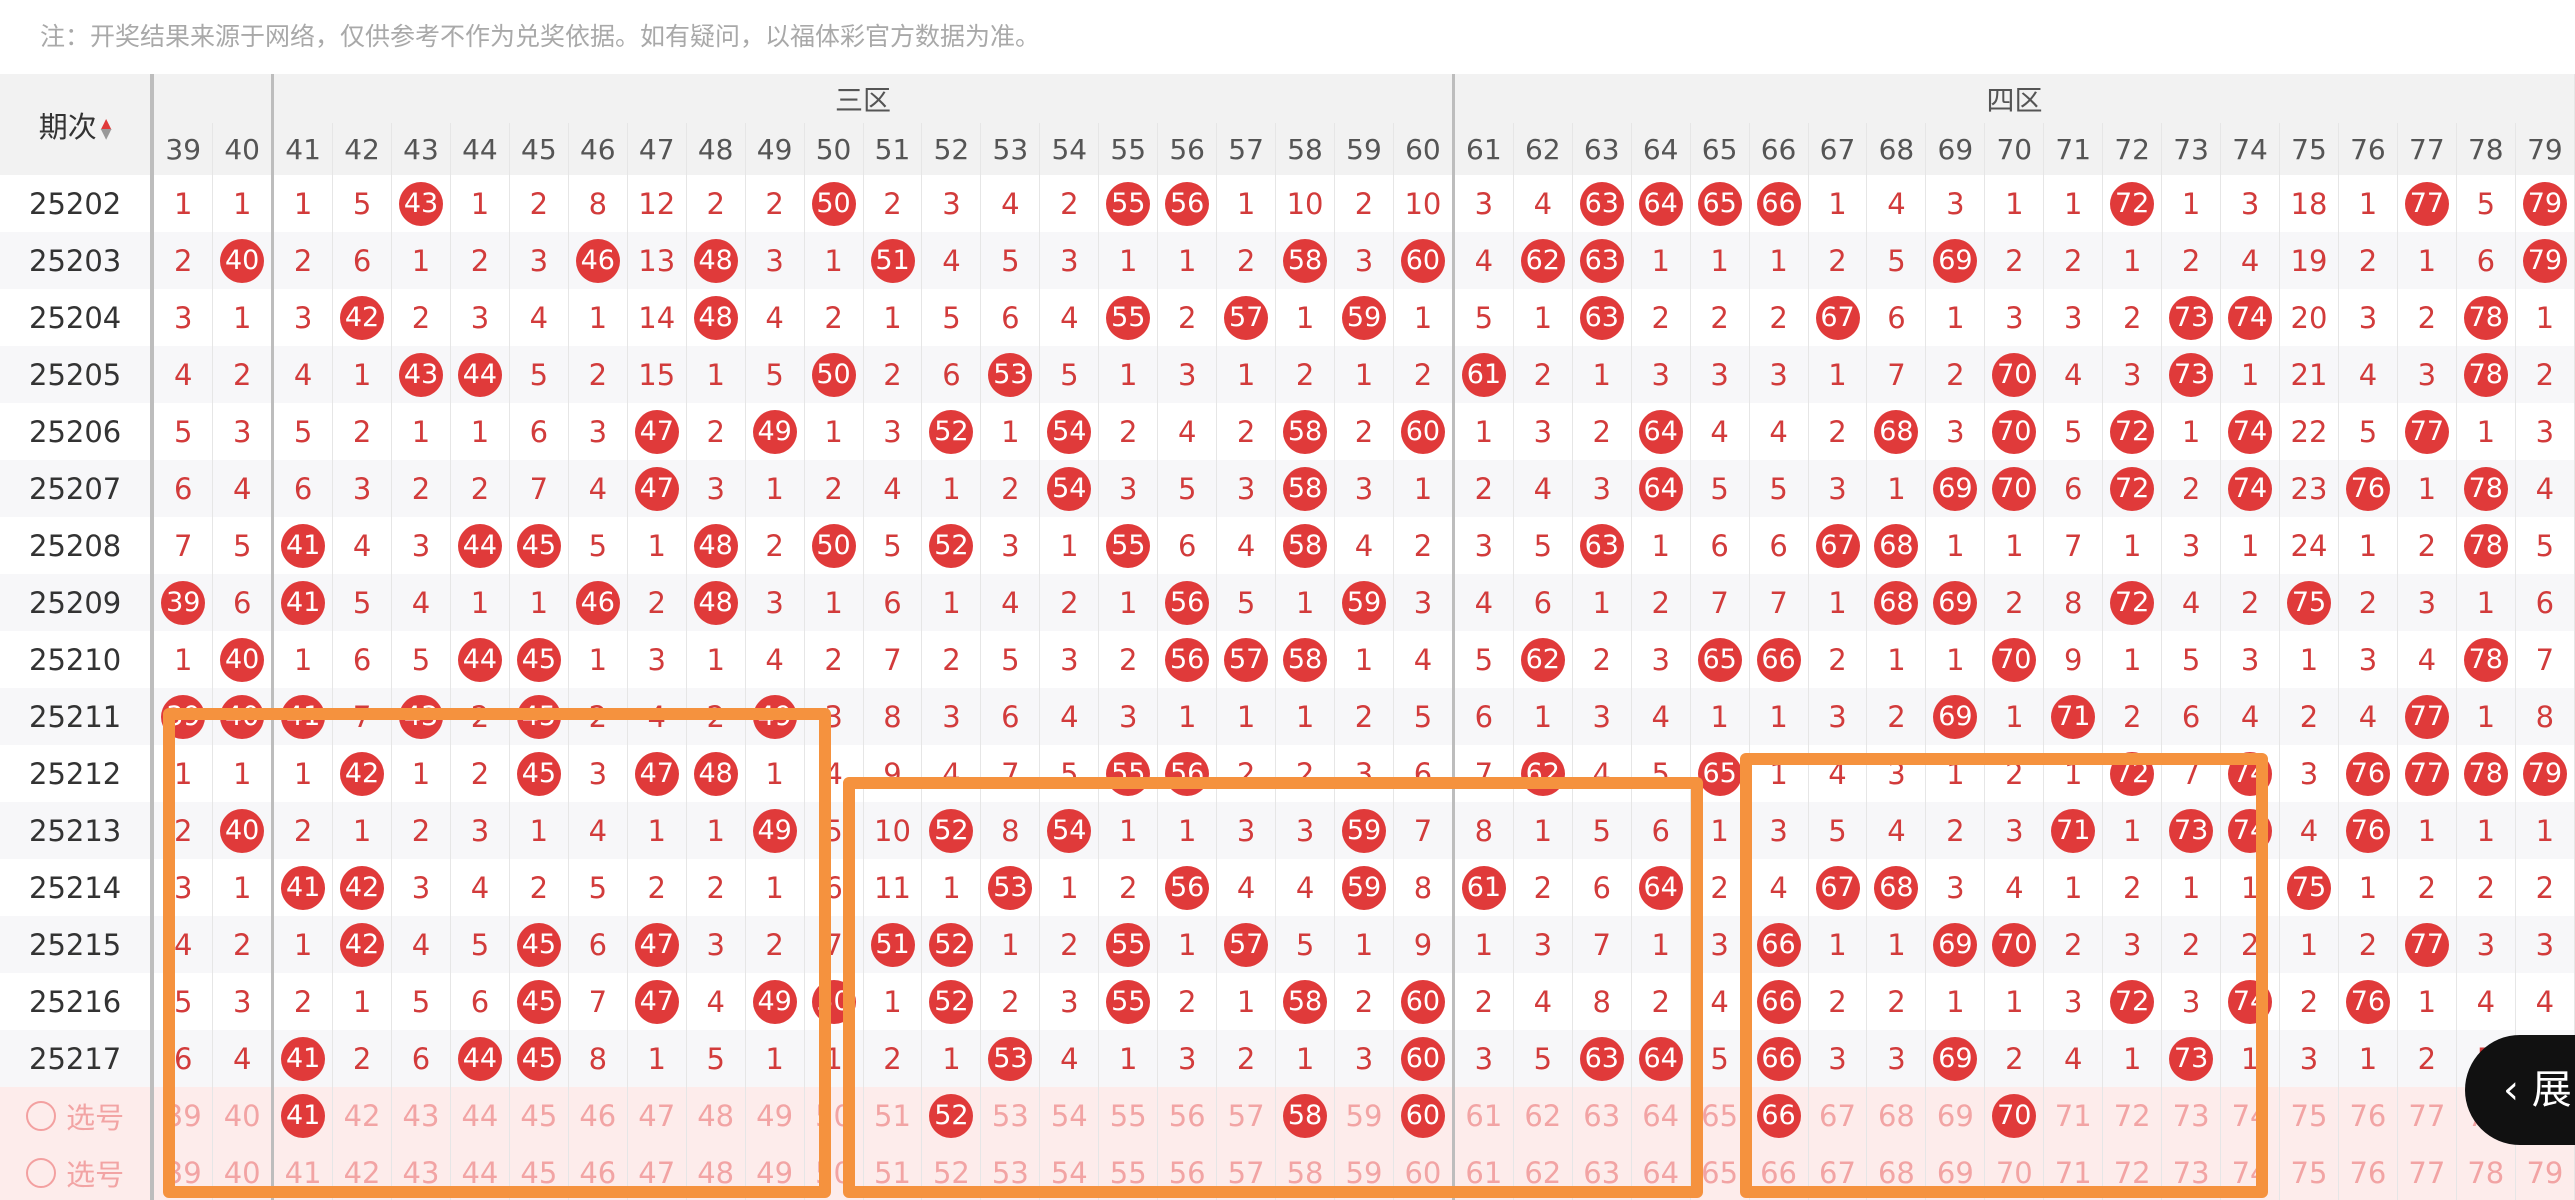  I want to click on miss-count: 2, so click(1246, 773).